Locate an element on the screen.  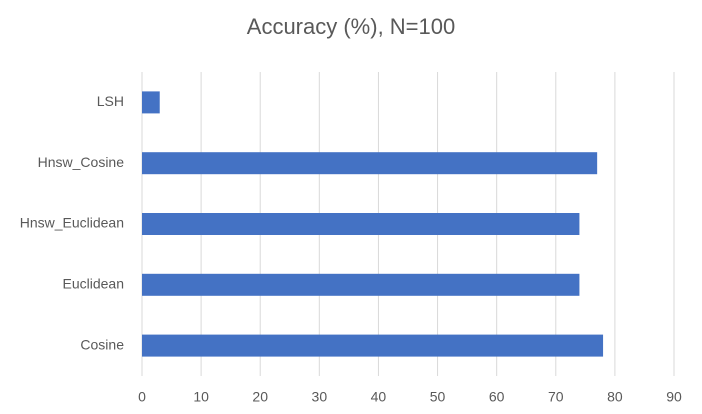
x-tick-label: 10 is located at coordinates (201, 397).